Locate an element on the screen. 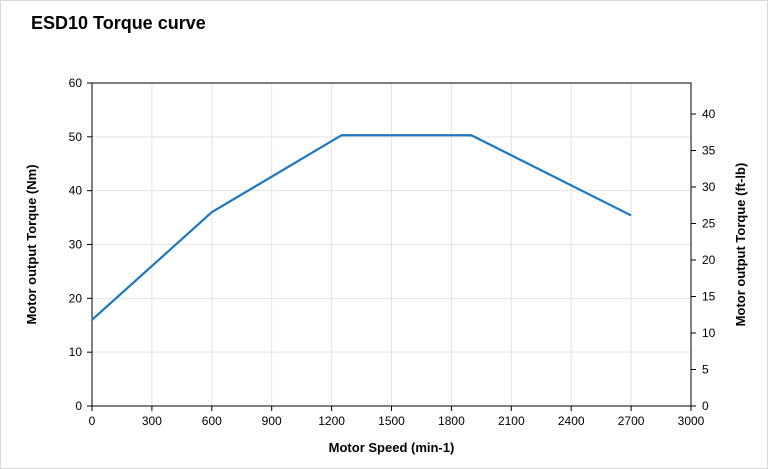 Image resolution: width=768 pixels, height=469 pixels. y2-tick-label: 10 is located at coordinates (709, 333).